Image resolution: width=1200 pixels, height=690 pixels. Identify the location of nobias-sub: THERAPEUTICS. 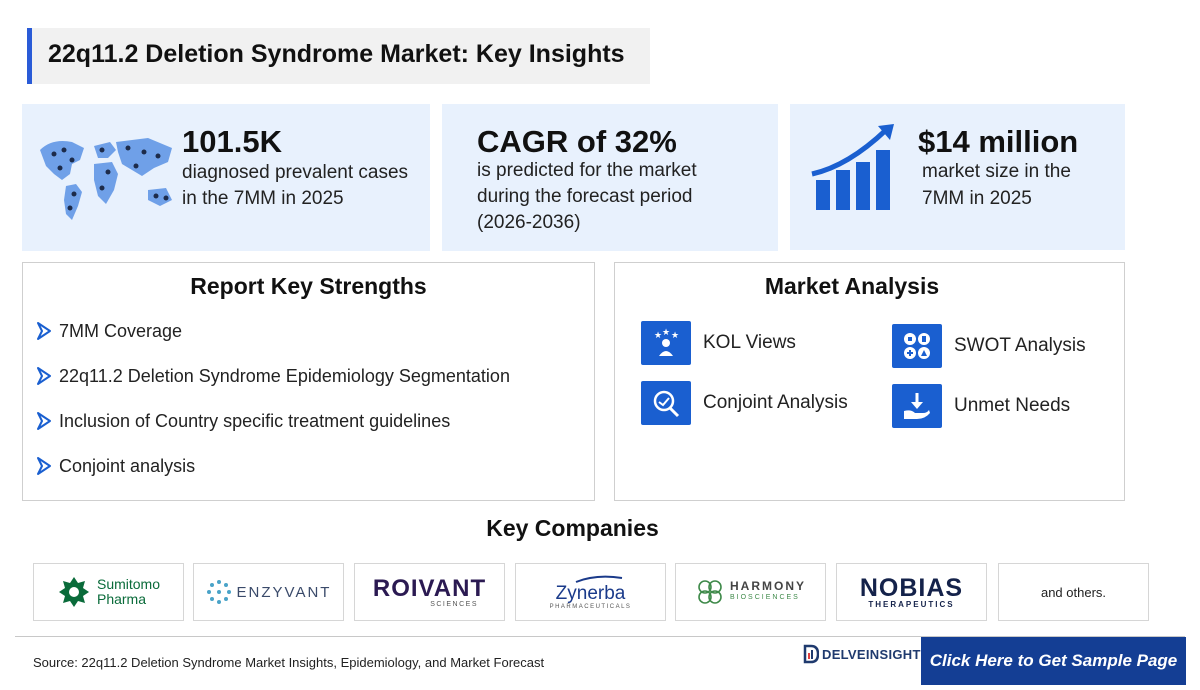
(911, 604).